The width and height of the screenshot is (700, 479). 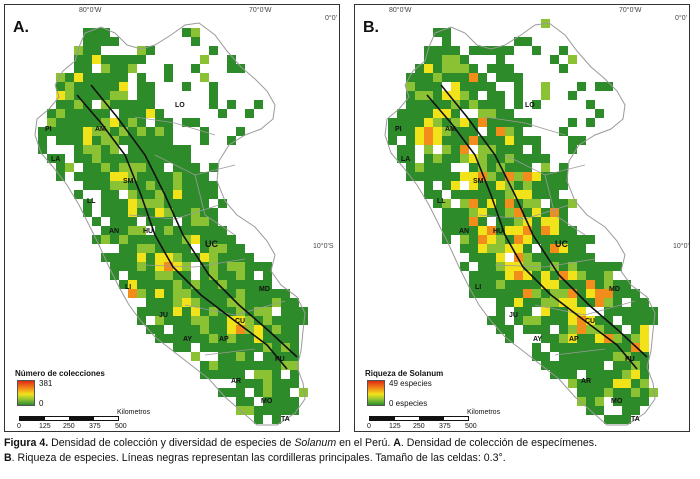 I want to click on region-label-mo: MO, so click(x=617, y=401).